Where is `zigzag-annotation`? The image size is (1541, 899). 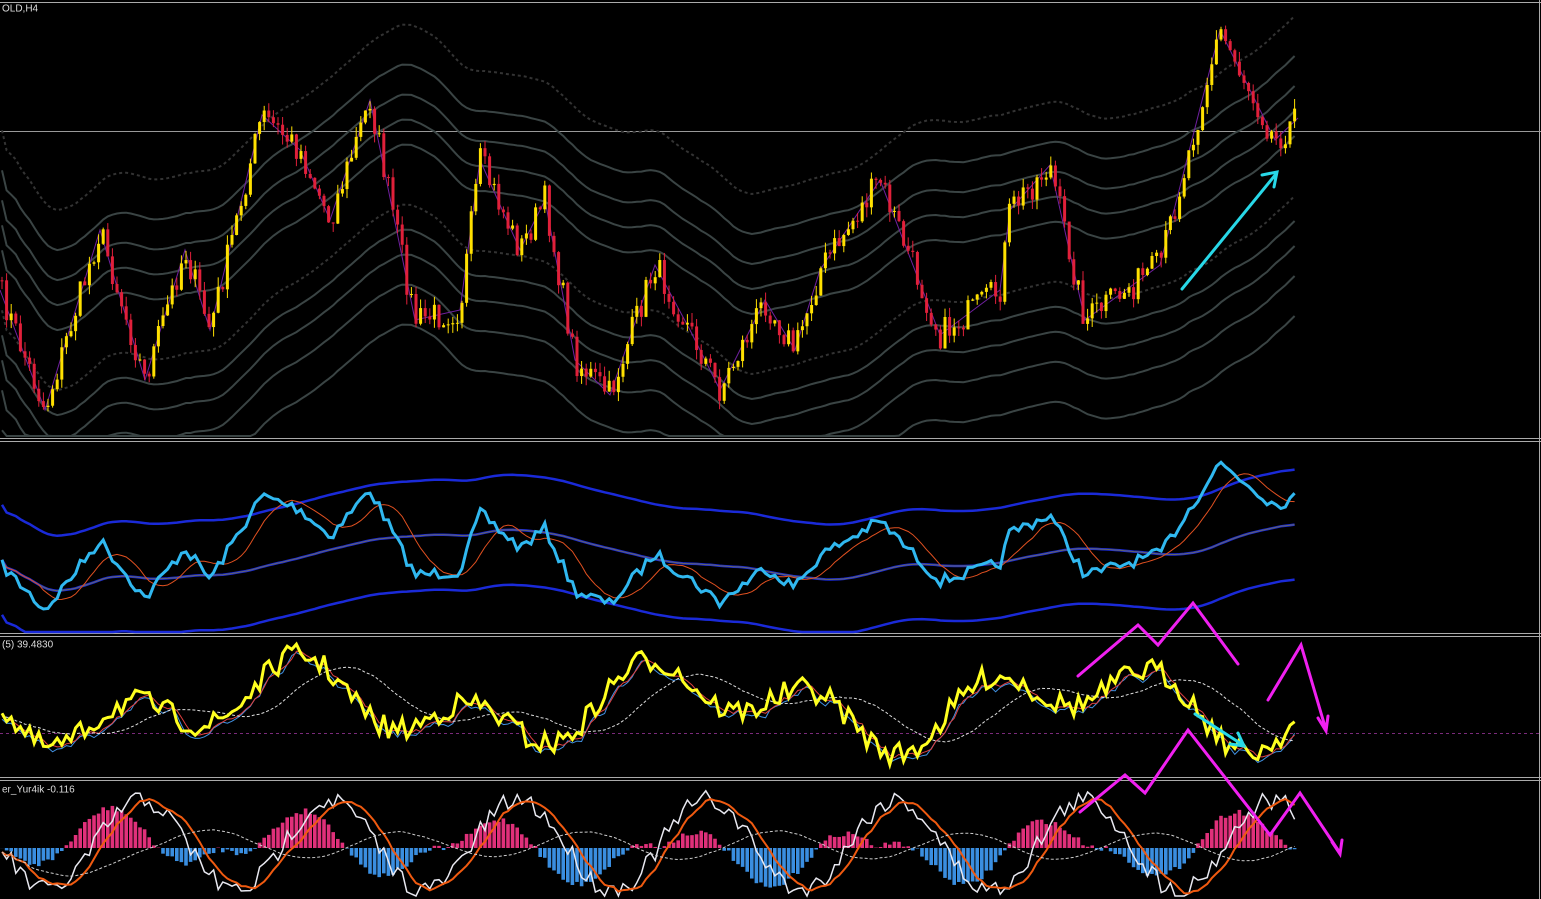 zigzag-annotation is located at coordinates (1211, 793).